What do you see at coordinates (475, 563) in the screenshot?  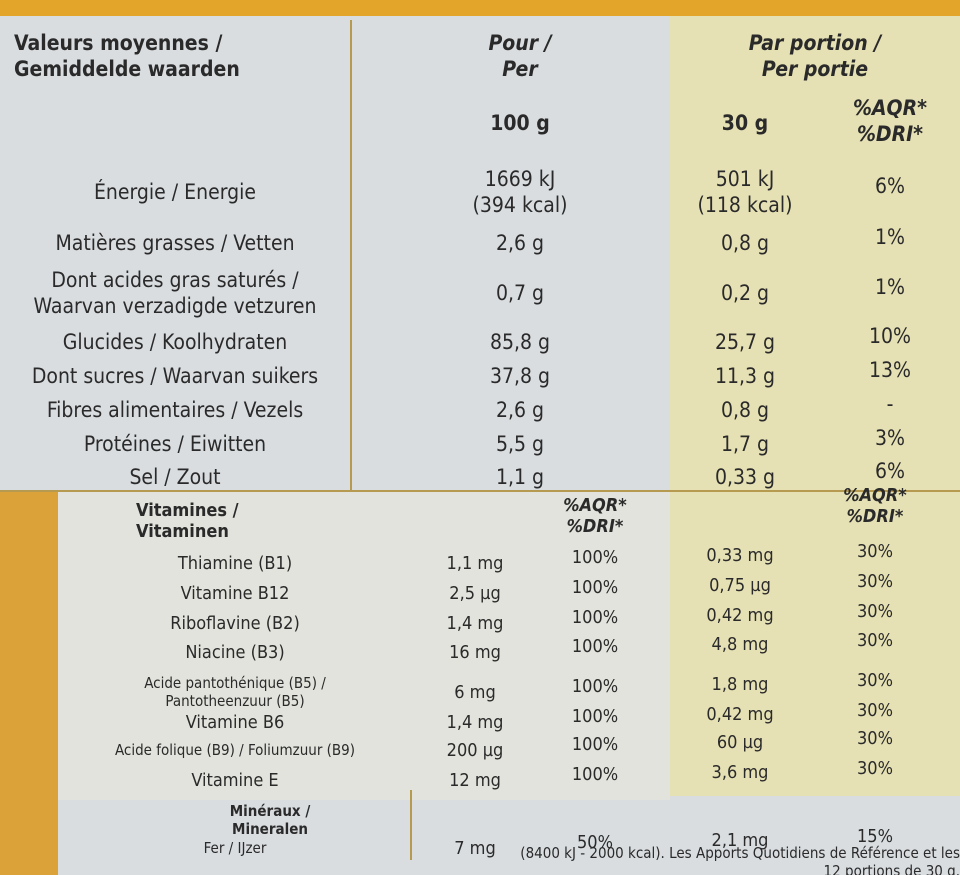 I see `vitamin-per100: 1,1 mg` at bounding box center [475, 563].